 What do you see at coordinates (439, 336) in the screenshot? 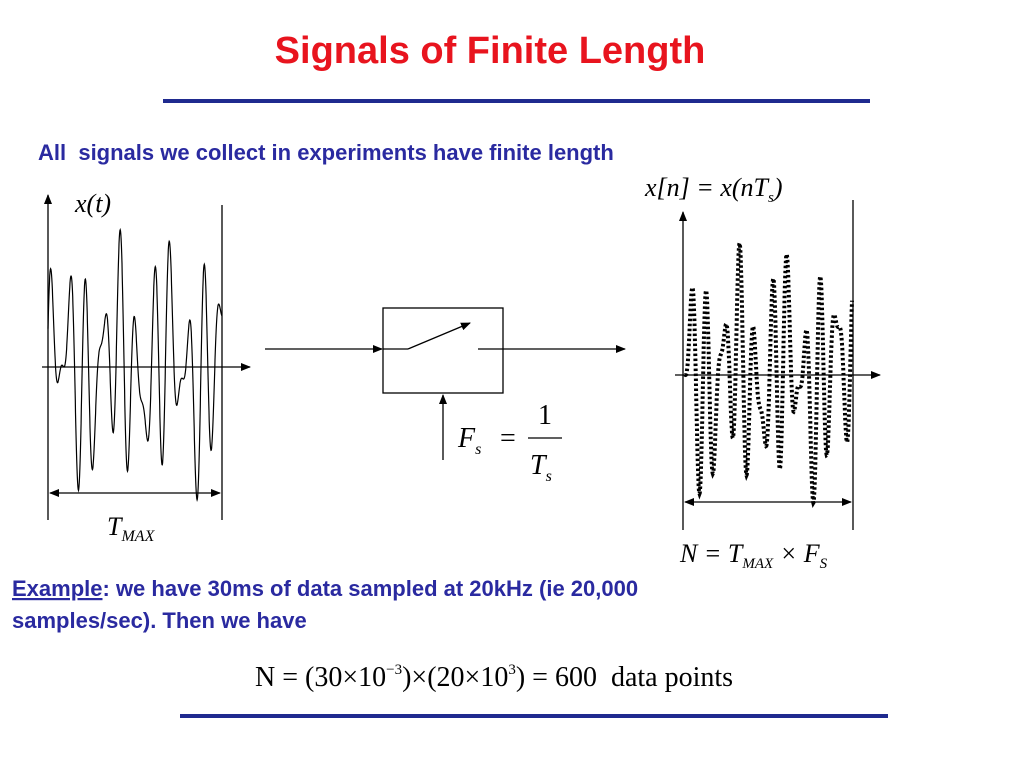
I see `switch` at bounding box center [439, 336].